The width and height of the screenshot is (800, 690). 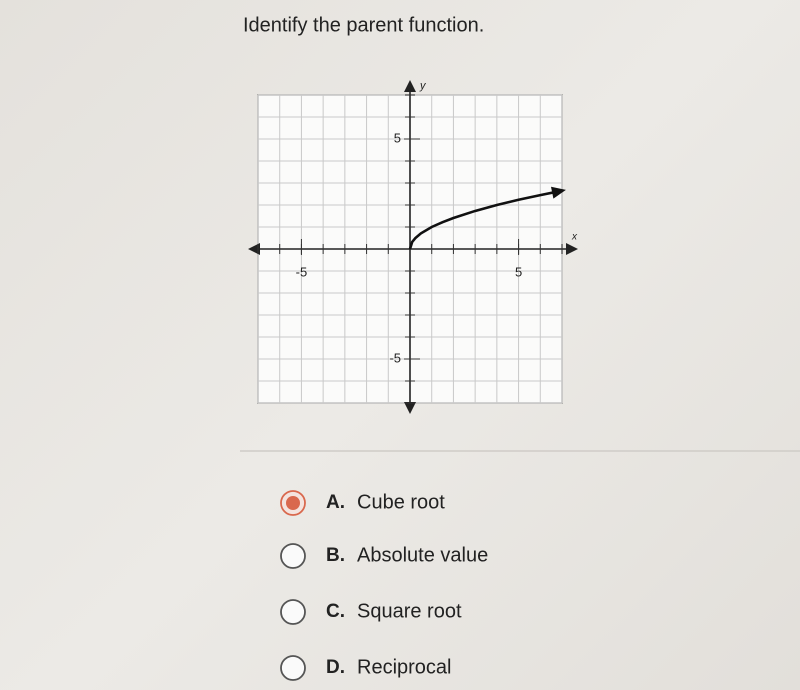 What do you see at coordinates (335, 611) in the screenshot?
I see `option-letter: C.` at bounding box center [335, 611].